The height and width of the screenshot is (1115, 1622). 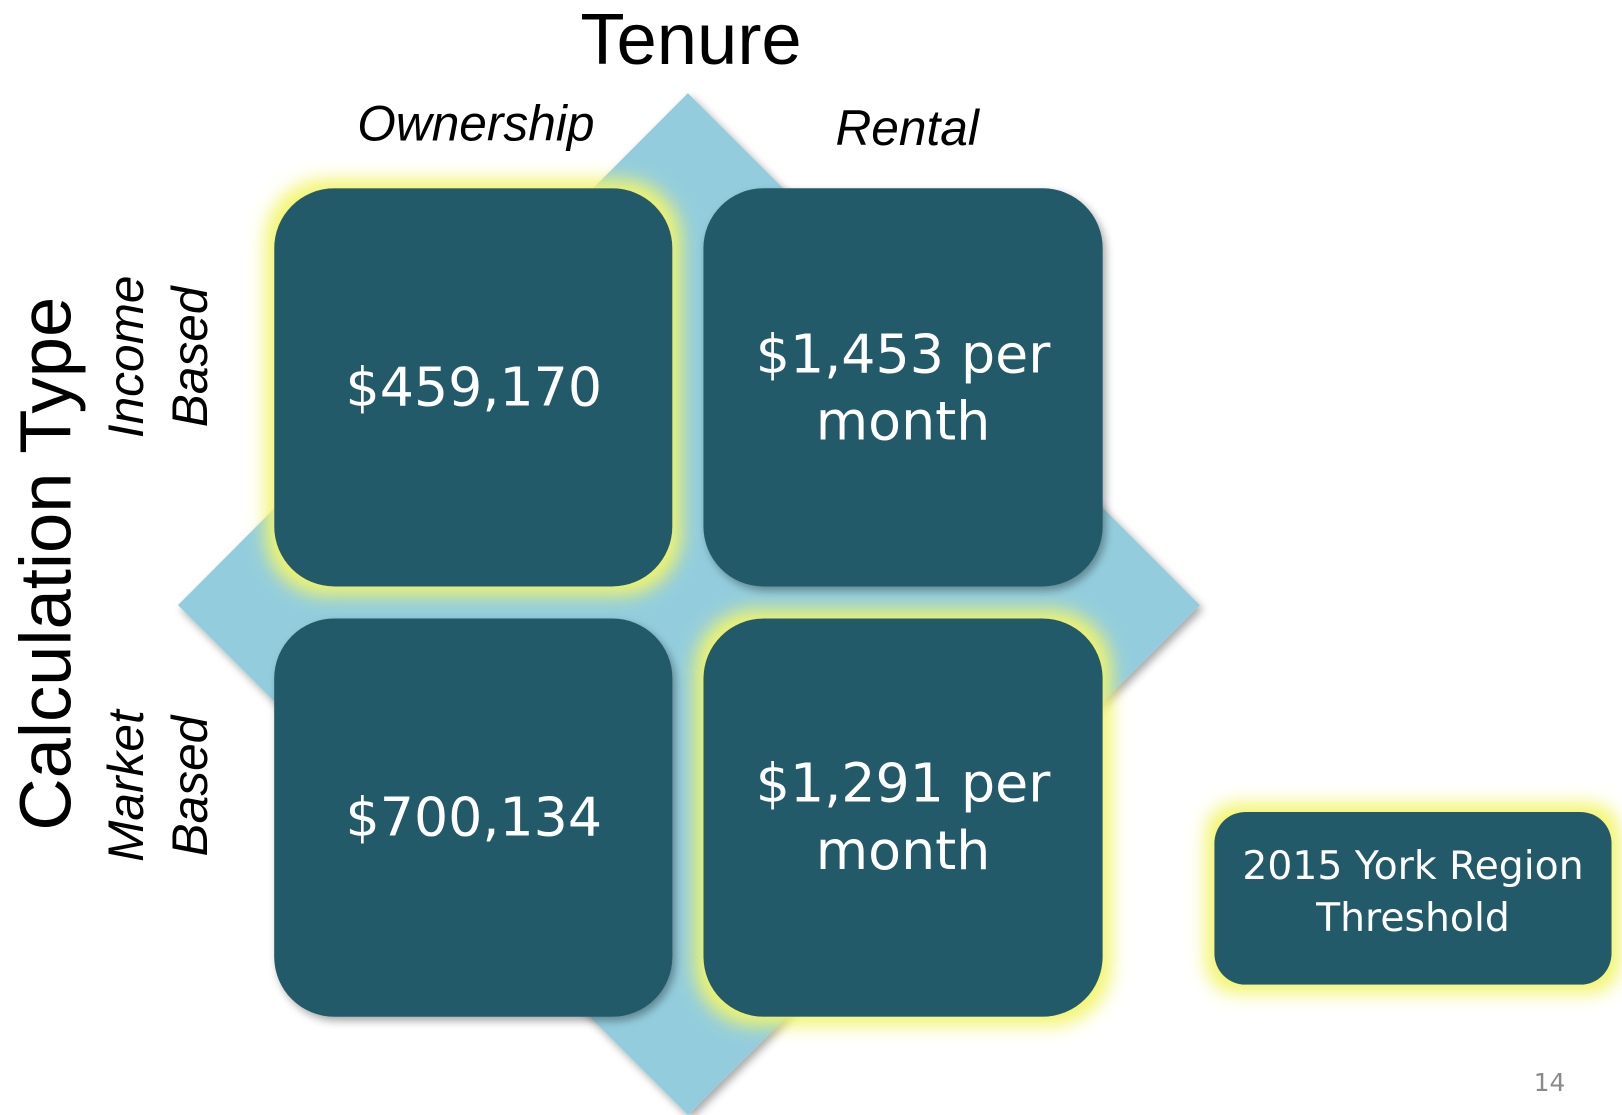 What do you see at coordinates (907, 128) in the screenshot?
I see `column-label: Rental` at bounding box center [907, 128].